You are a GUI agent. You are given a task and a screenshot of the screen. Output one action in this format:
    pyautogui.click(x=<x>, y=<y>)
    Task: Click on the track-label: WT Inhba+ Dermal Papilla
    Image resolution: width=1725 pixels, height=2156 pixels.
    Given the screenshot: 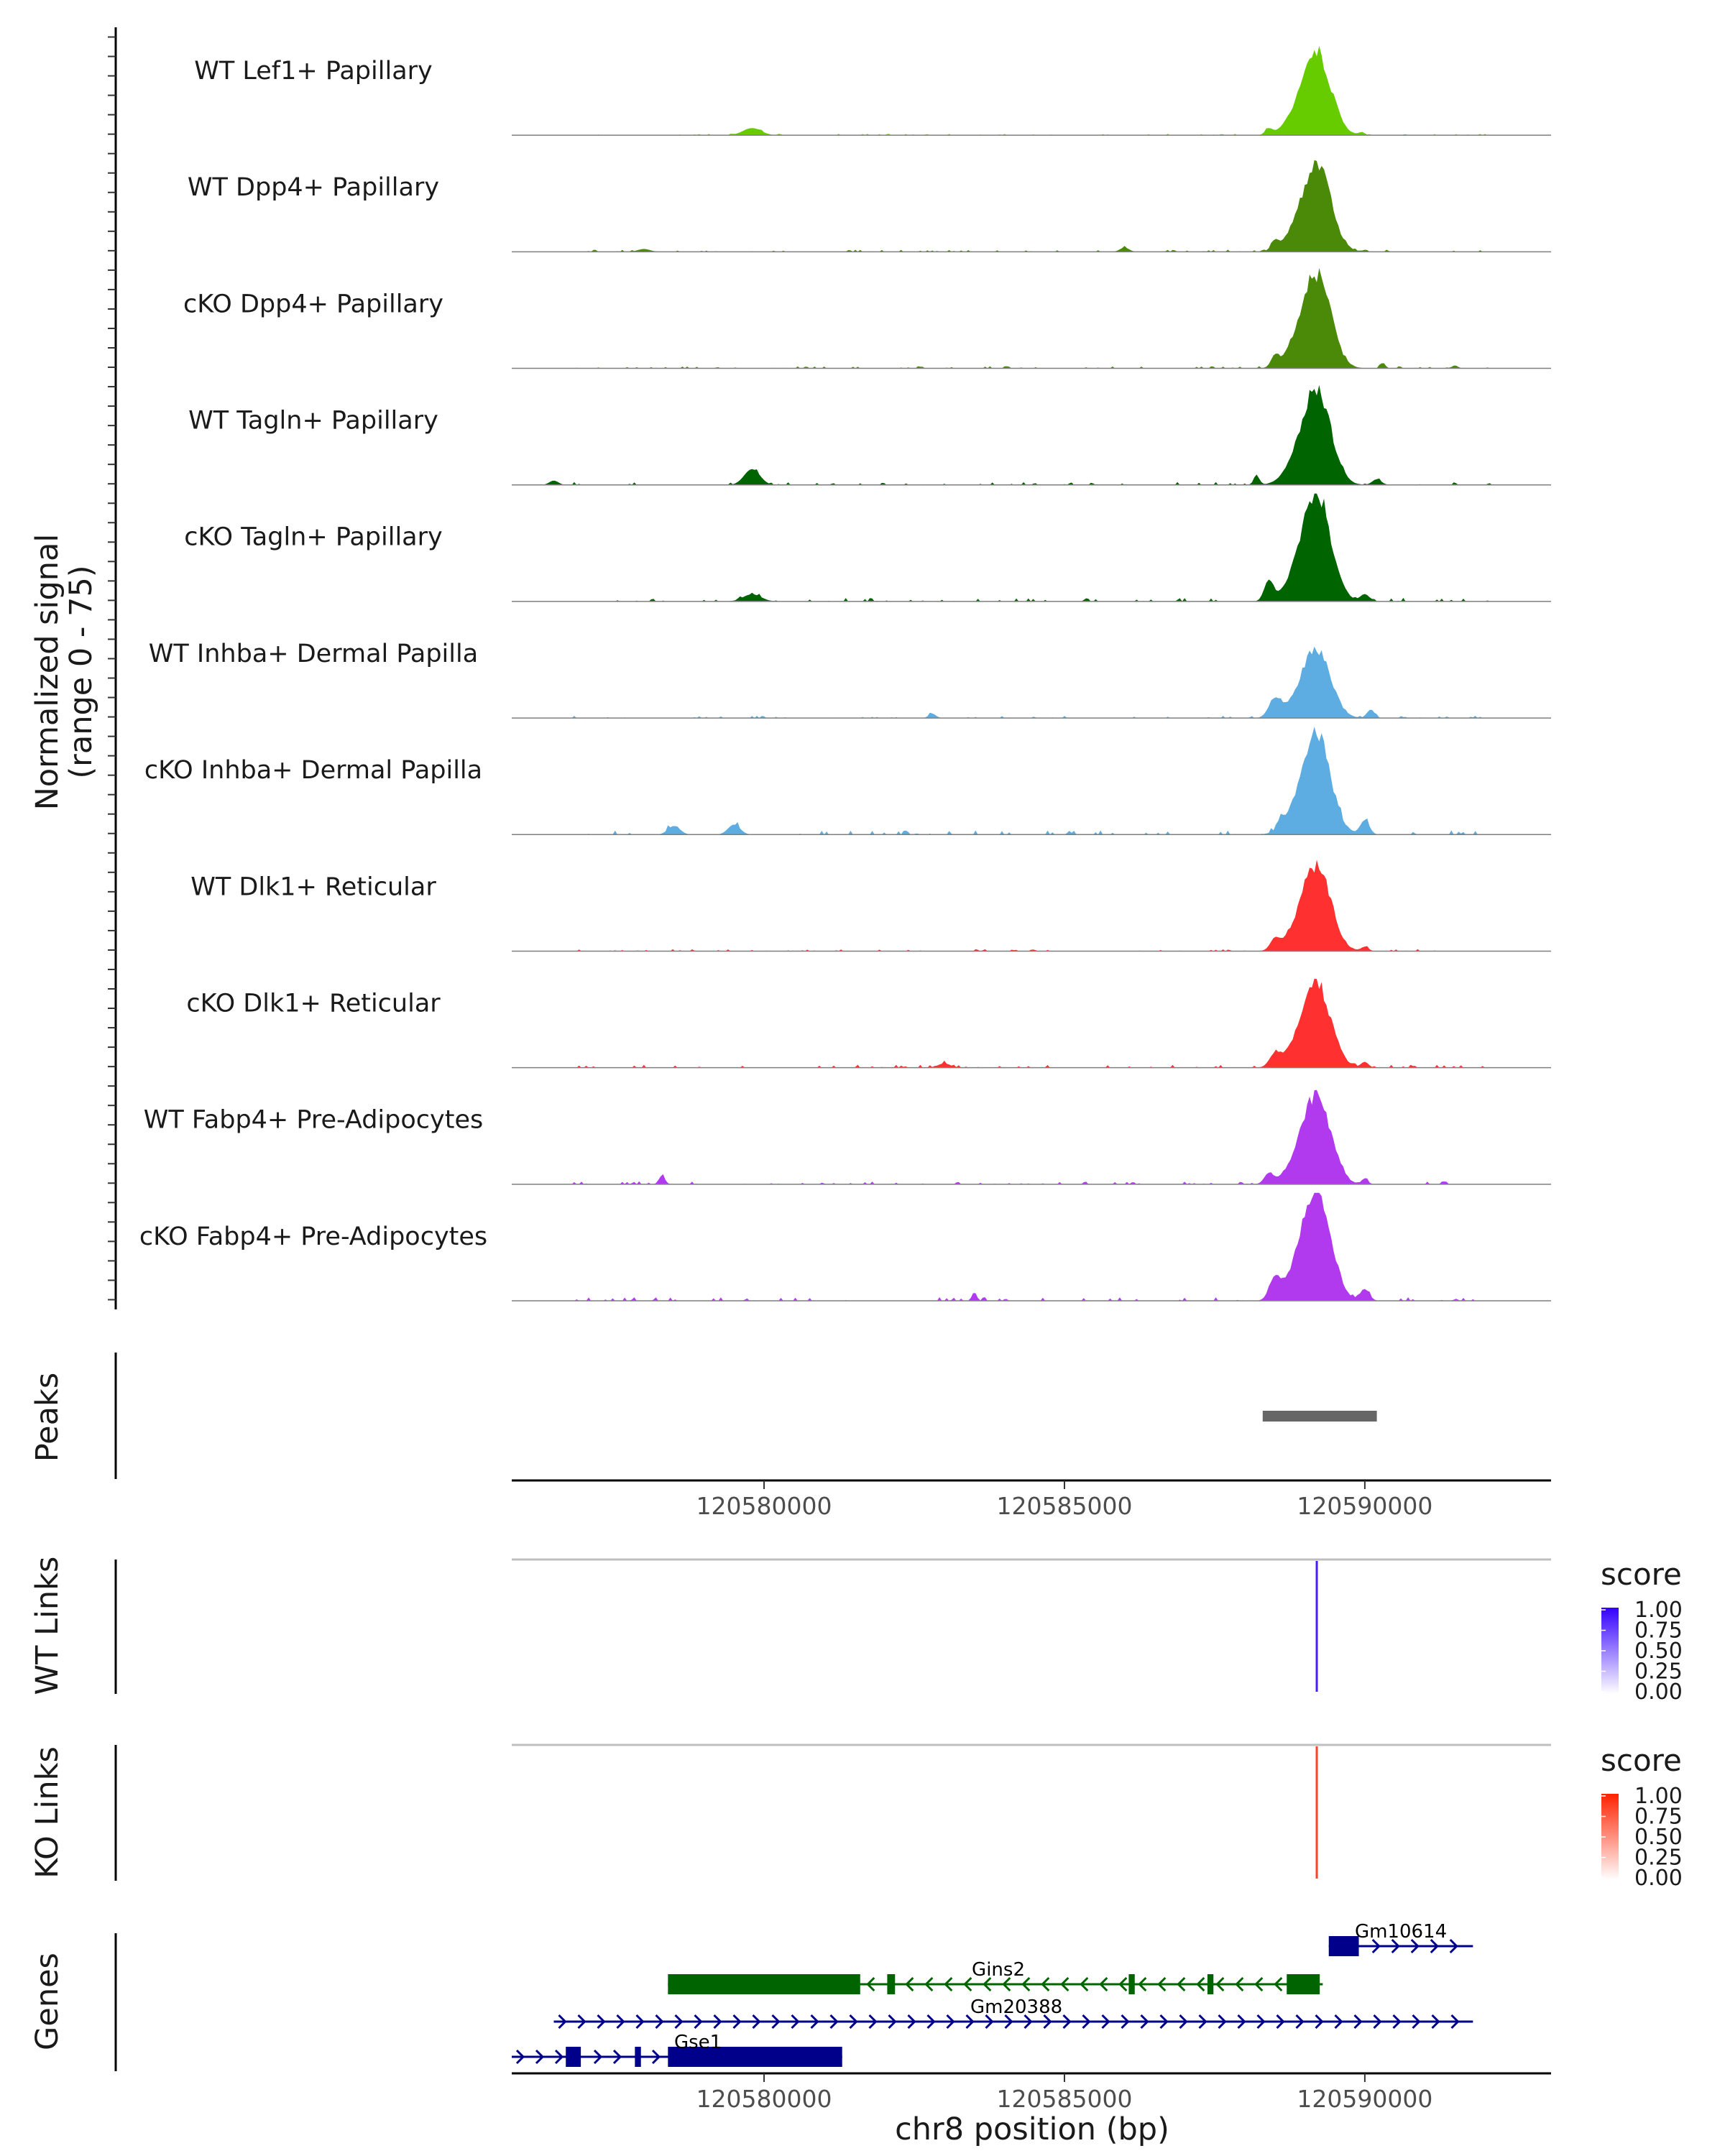 What is the action you would take?
    pyautogui.click(x=313, y=654)
    